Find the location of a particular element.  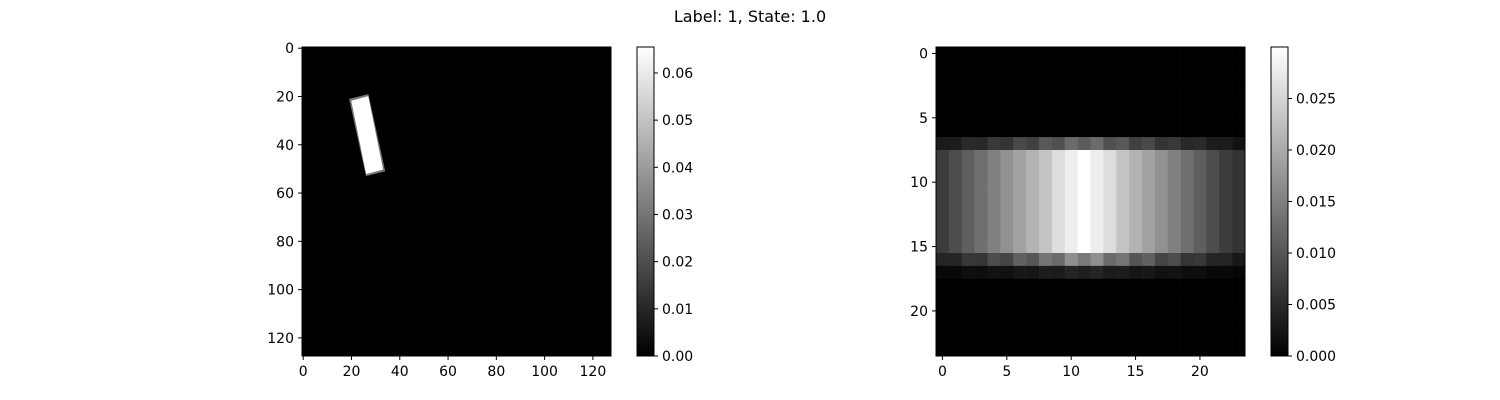

right-colorbar: 0.000 0.005 0.010 0.015 0.020 0.025 is located at coordinates (1303, 205).